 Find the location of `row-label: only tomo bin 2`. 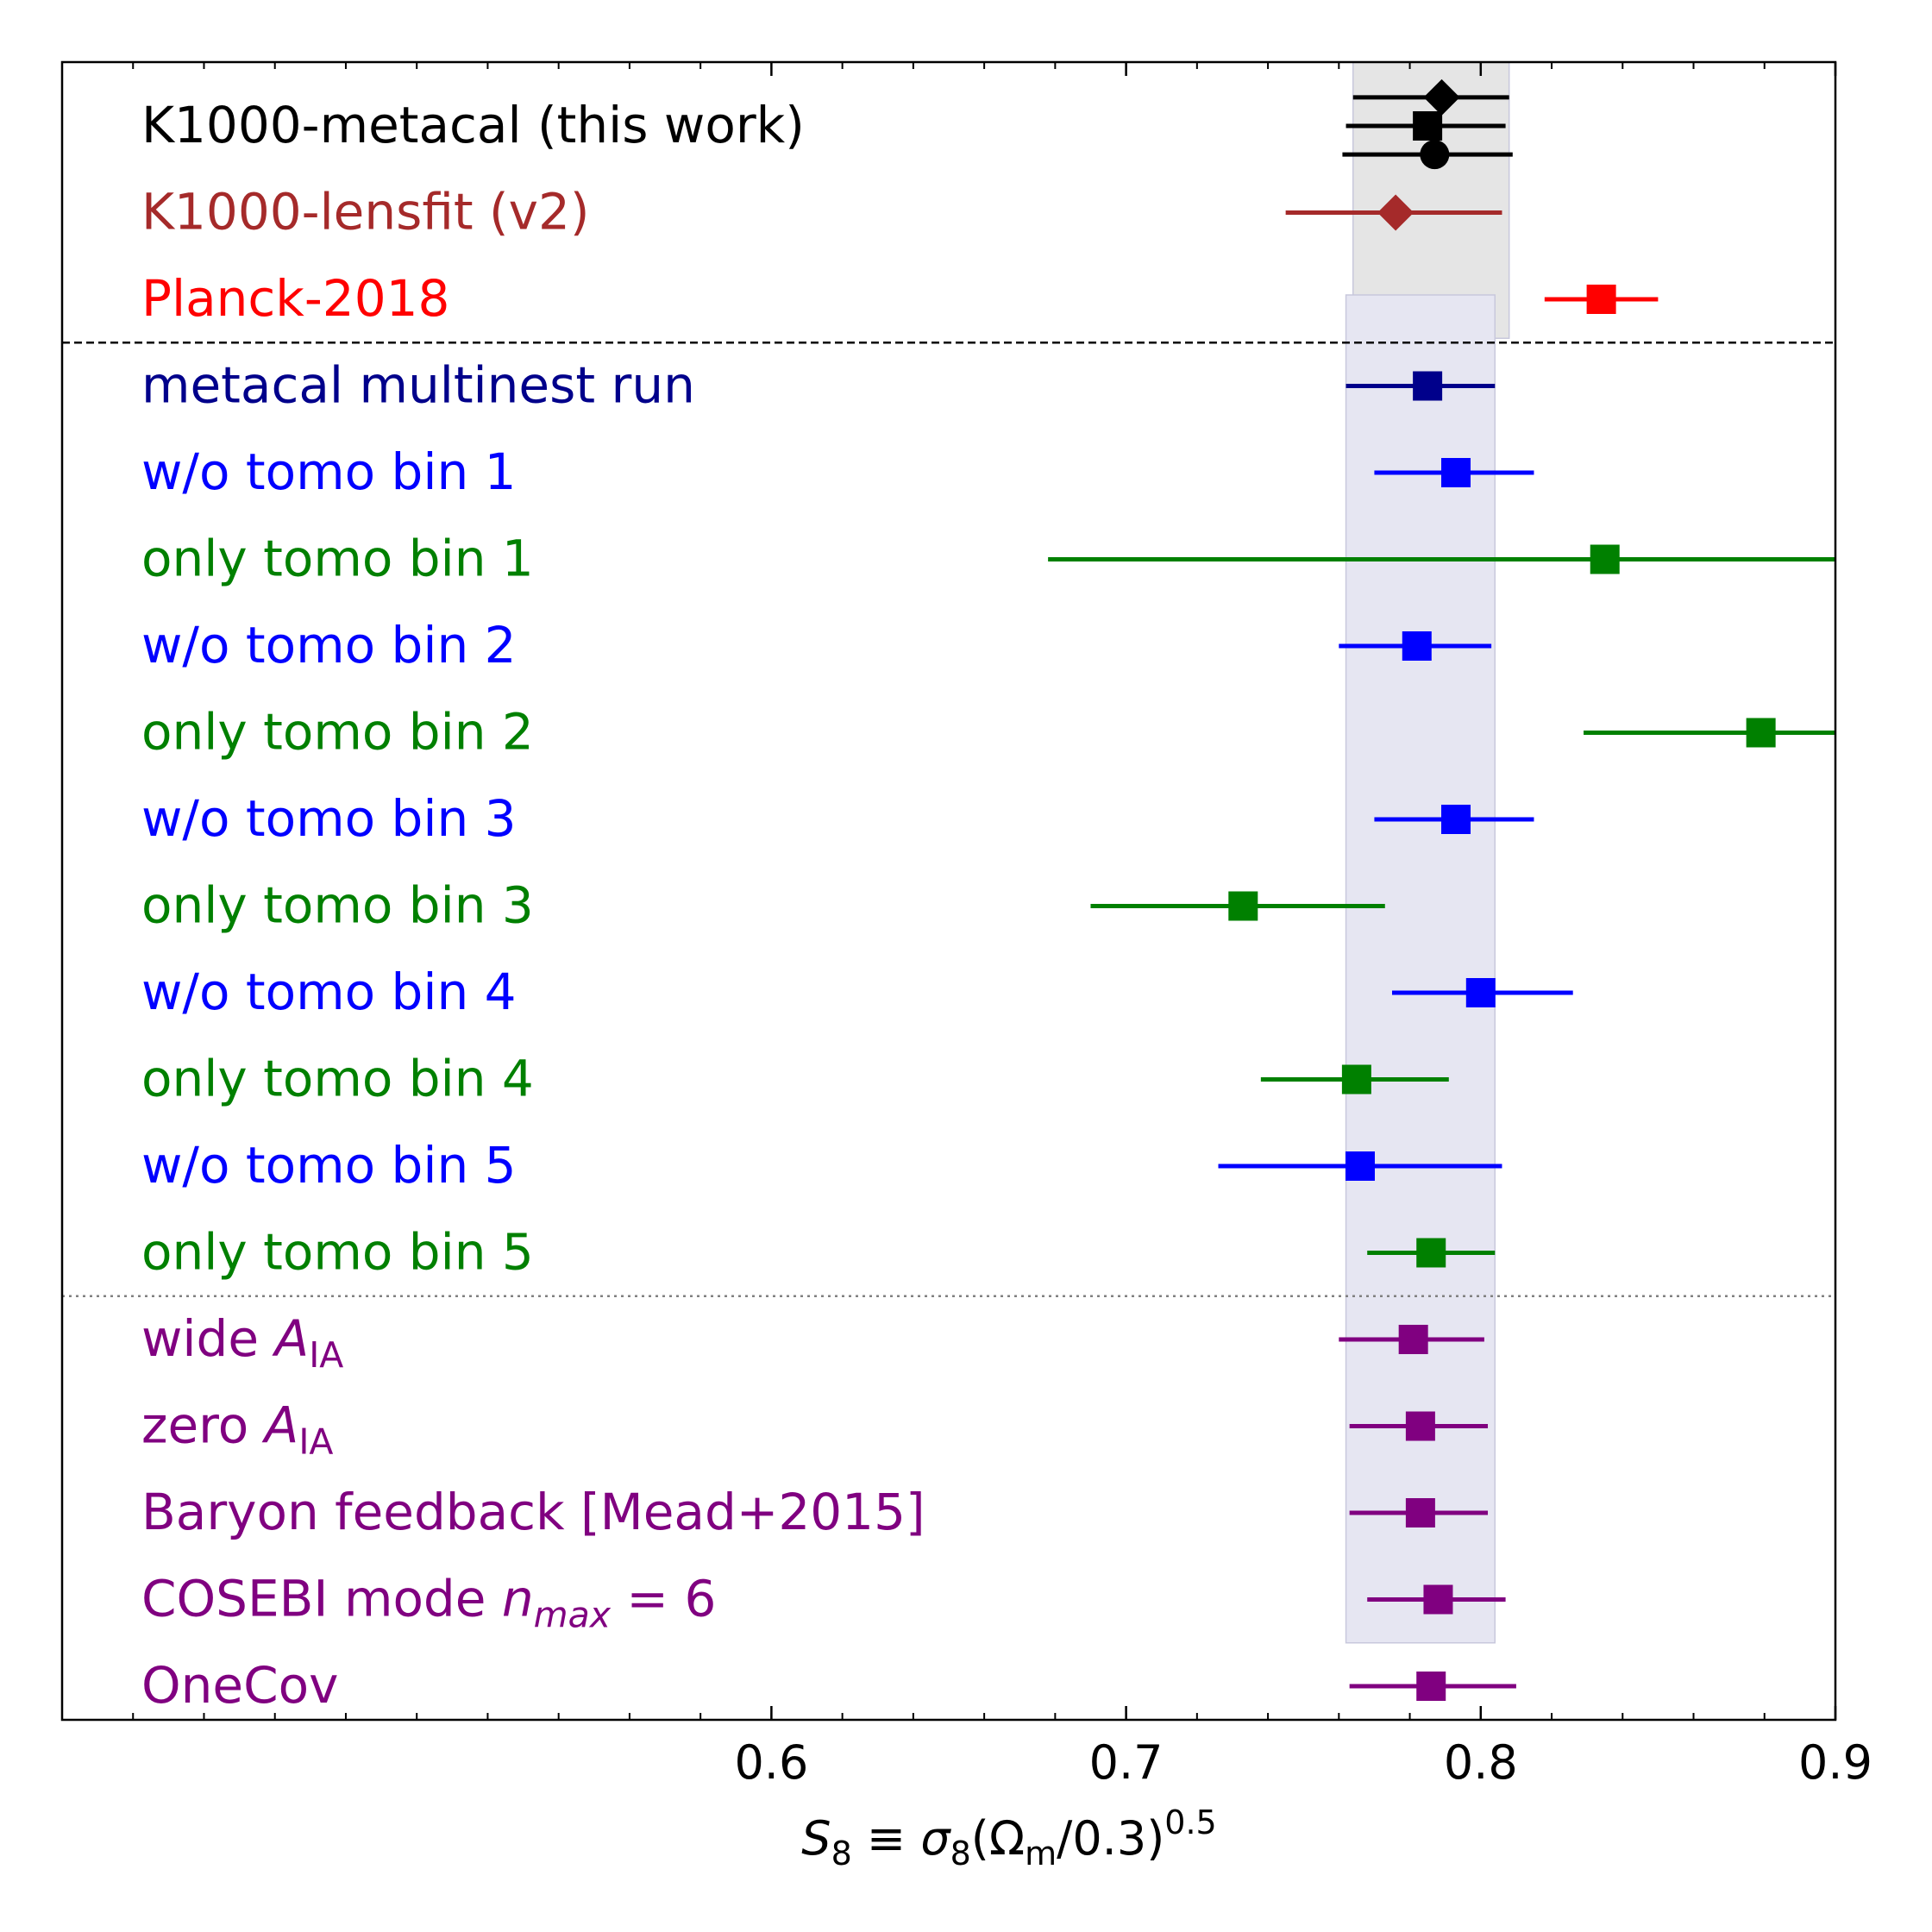

row-label: only tomo bin 2 is located at coordinates (338, 733).